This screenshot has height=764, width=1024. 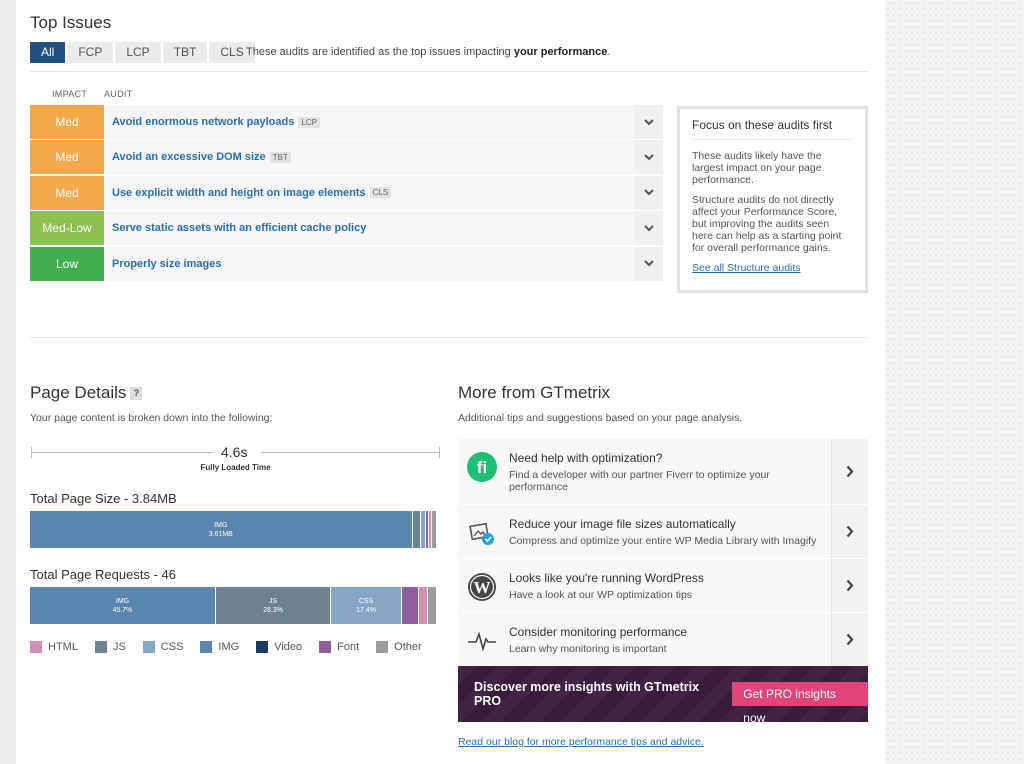 I want to click on description-bold: your performance, so click(x=560, y=52).